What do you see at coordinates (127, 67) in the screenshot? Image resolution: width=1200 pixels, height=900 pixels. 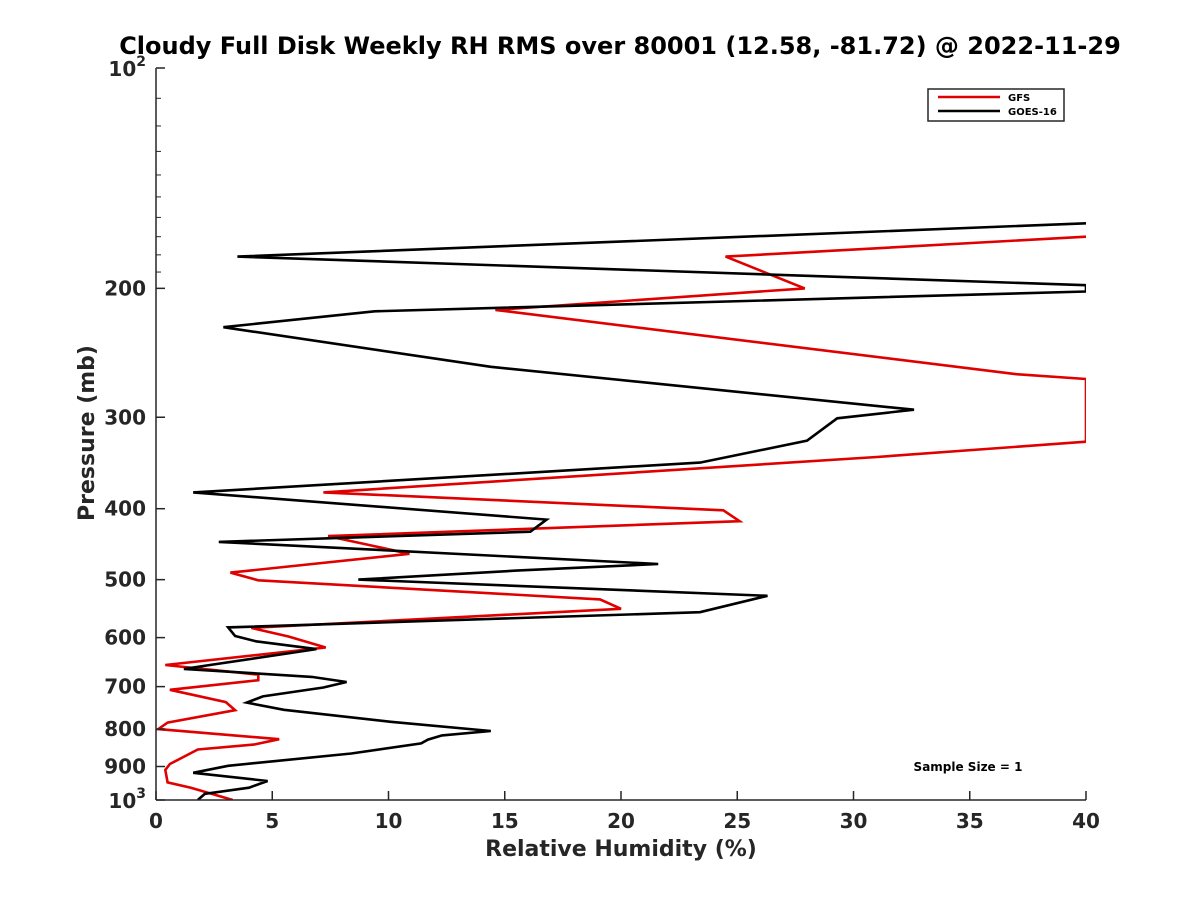 I see `y-tick-label: 10²` at bounding box center [127, 67].